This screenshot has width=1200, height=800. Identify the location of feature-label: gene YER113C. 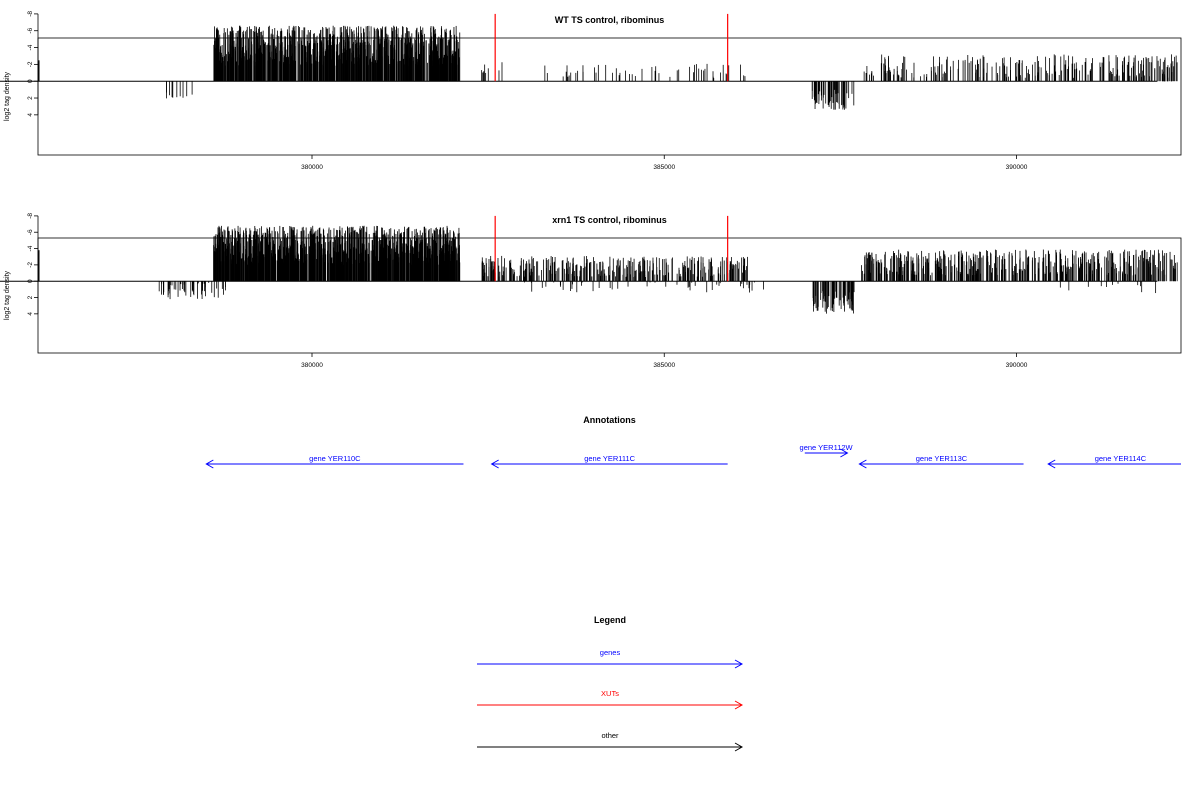
(942, 458).